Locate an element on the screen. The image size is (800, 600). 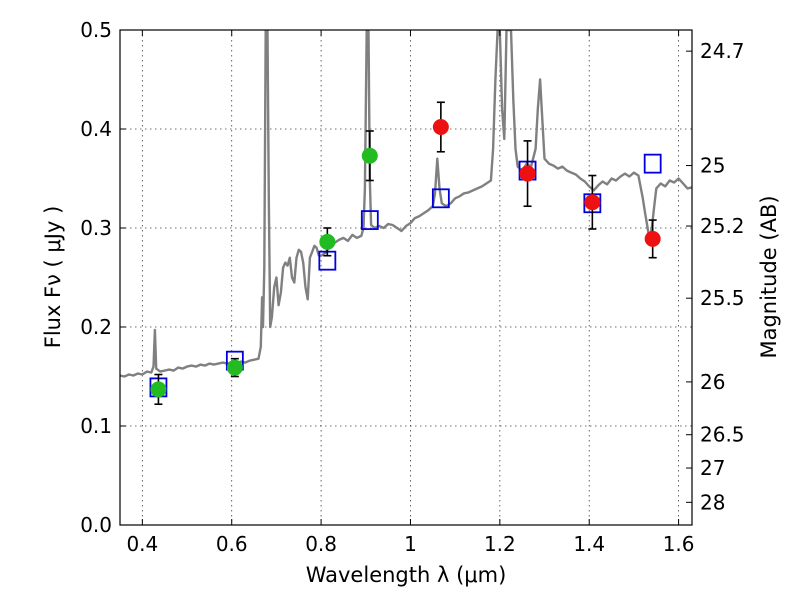
y2-tick-label: 27 is located at coordinates (712, 468).